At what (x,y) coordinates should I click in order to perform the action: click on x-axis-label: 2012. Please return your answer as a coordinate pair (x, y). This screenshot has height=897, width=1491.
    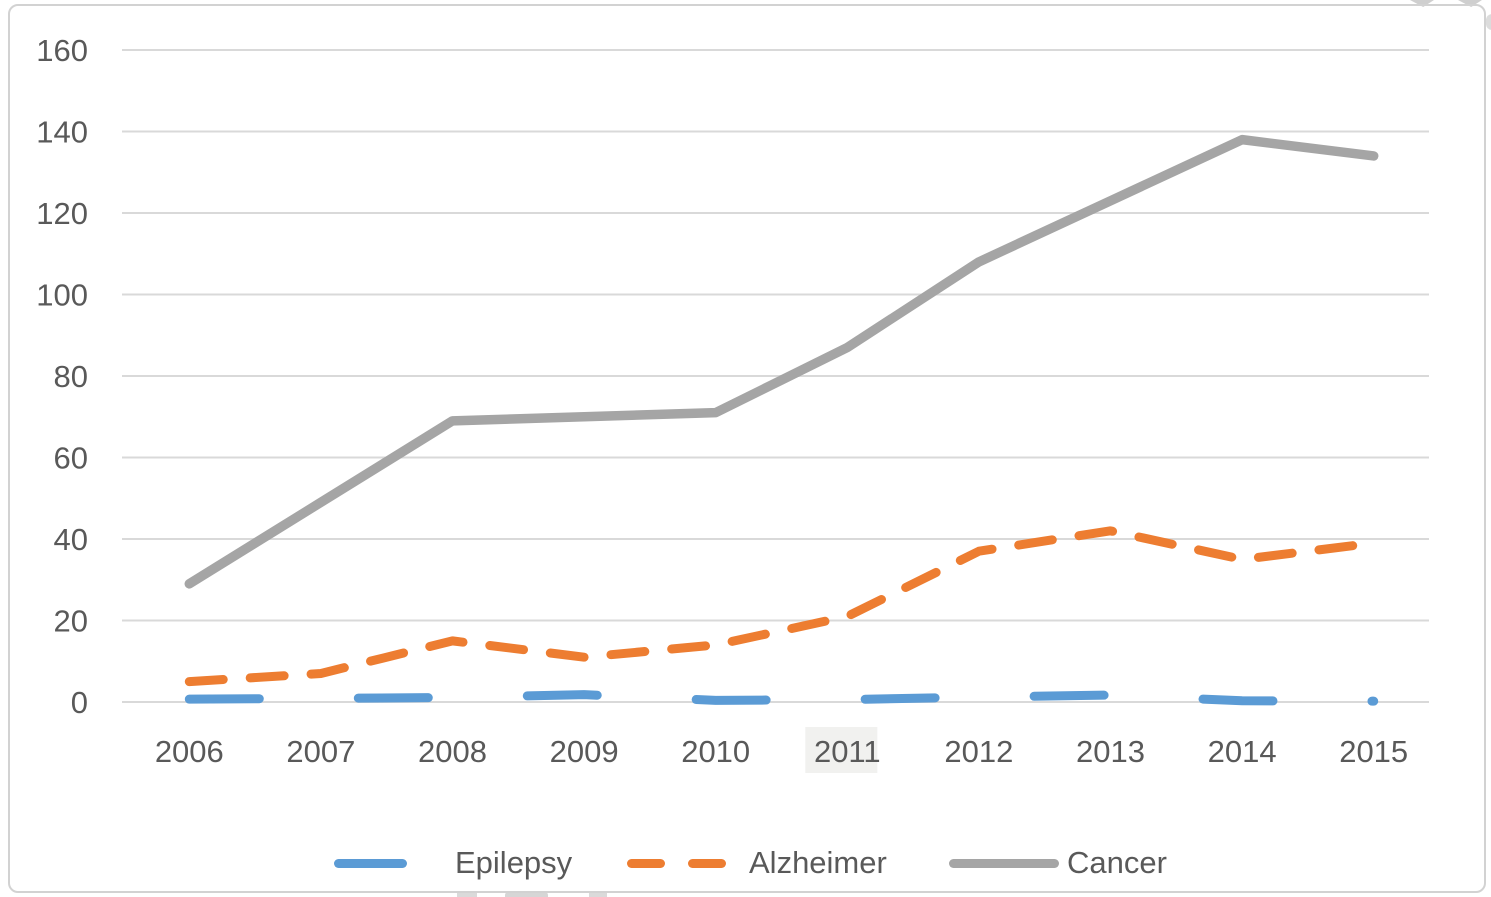
    Looking at the image, I should click on (978, 751).